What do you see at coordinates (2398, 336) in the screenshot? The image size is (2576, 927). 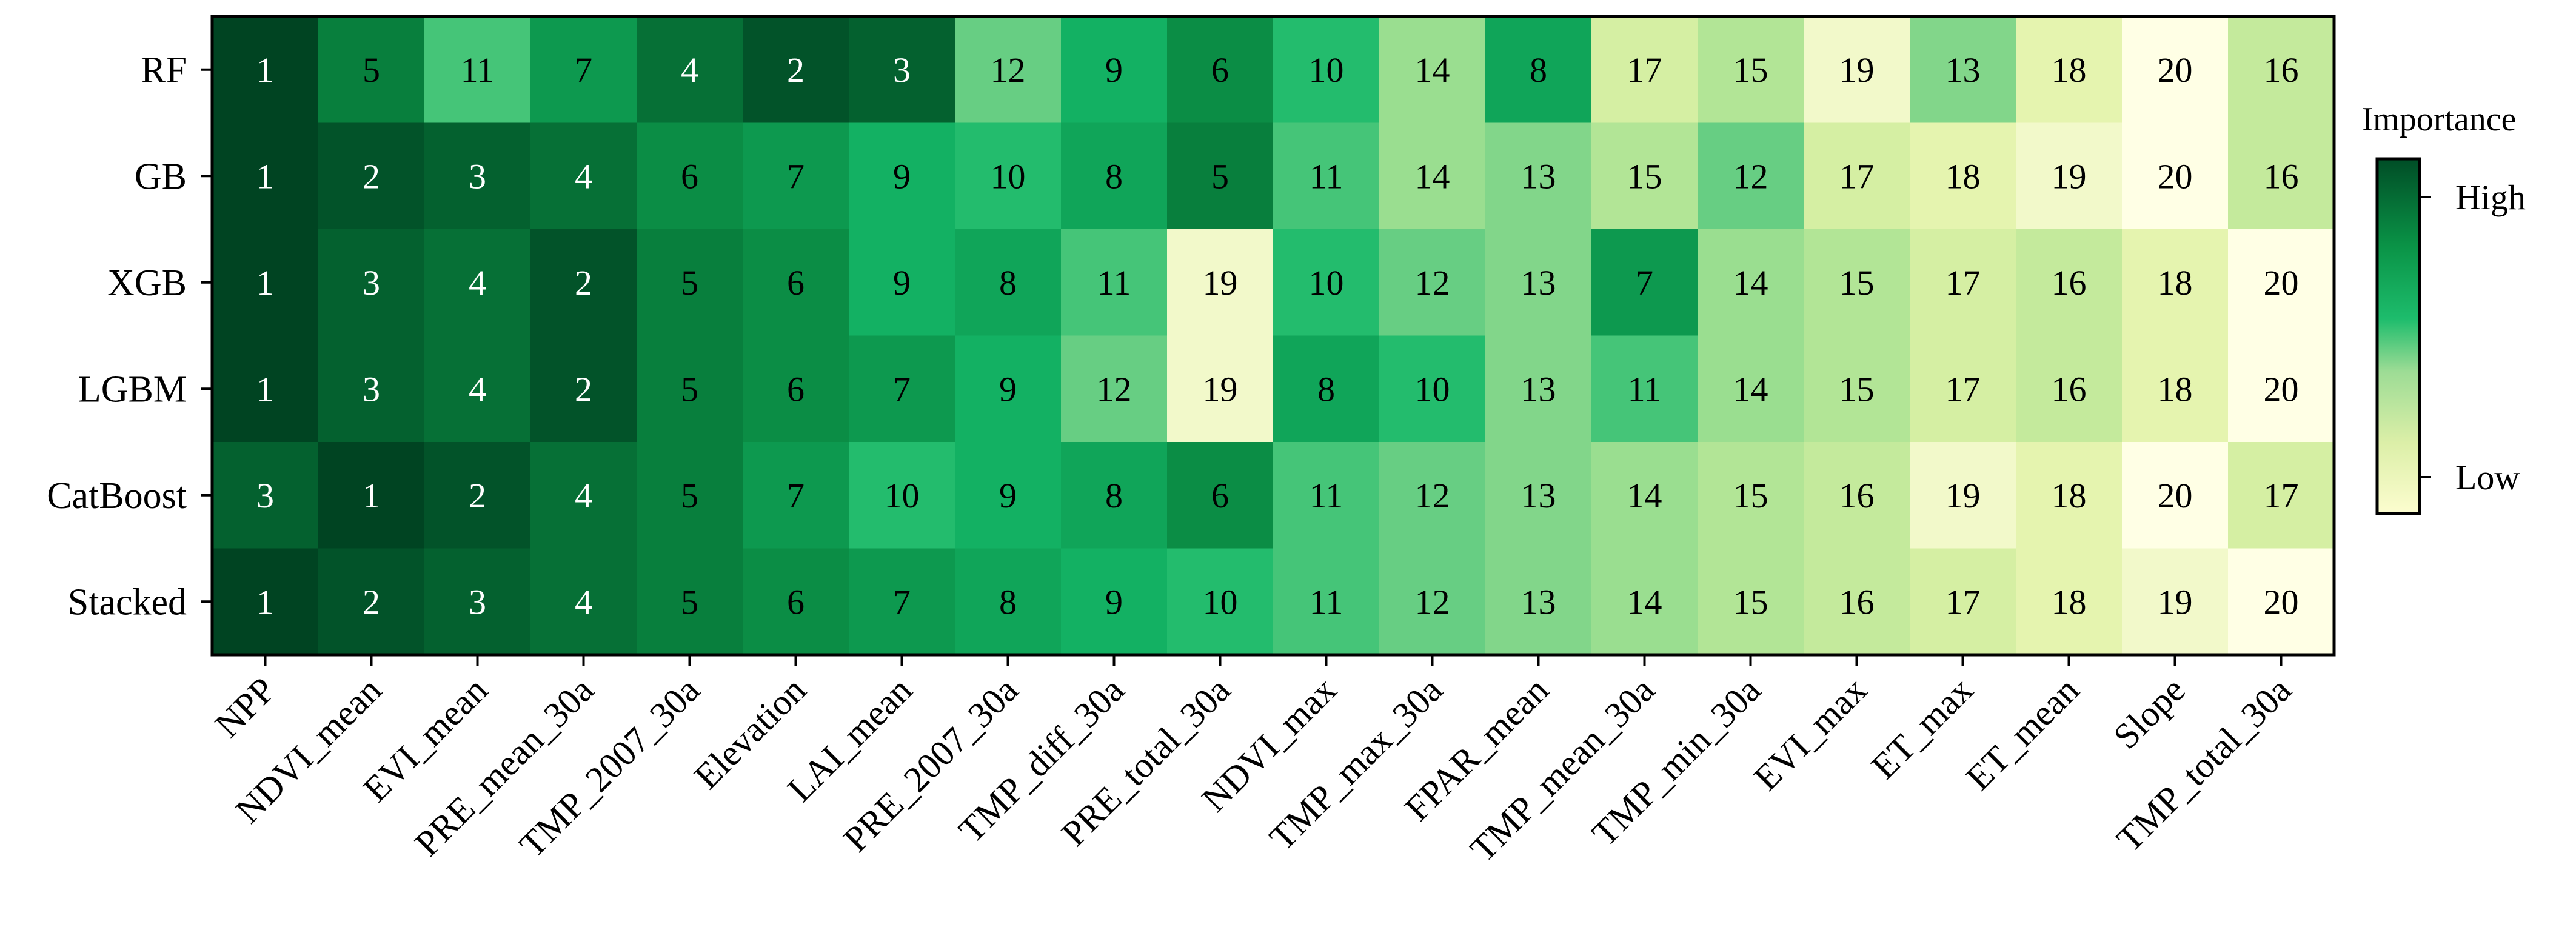 I see `colorbar-gradient` at bounding box center [2398, 336].